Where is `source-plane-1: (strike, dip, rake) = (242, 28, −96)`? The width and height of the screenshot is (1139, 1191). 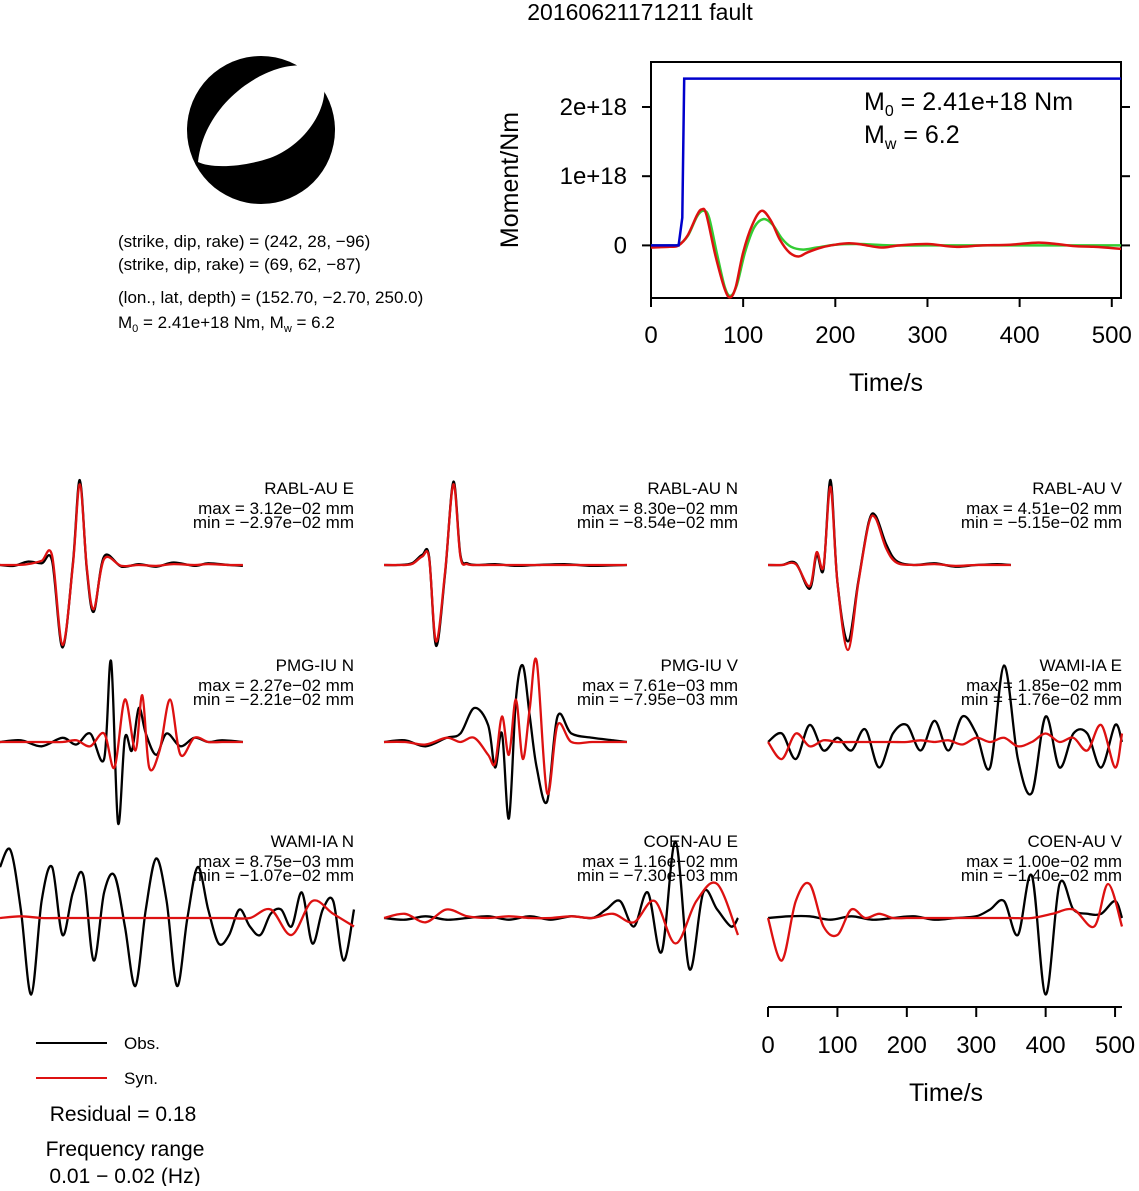 source-plane-1: (strike, dip, rake) = (242, 28, −96) is located at coordinates (244, 241).